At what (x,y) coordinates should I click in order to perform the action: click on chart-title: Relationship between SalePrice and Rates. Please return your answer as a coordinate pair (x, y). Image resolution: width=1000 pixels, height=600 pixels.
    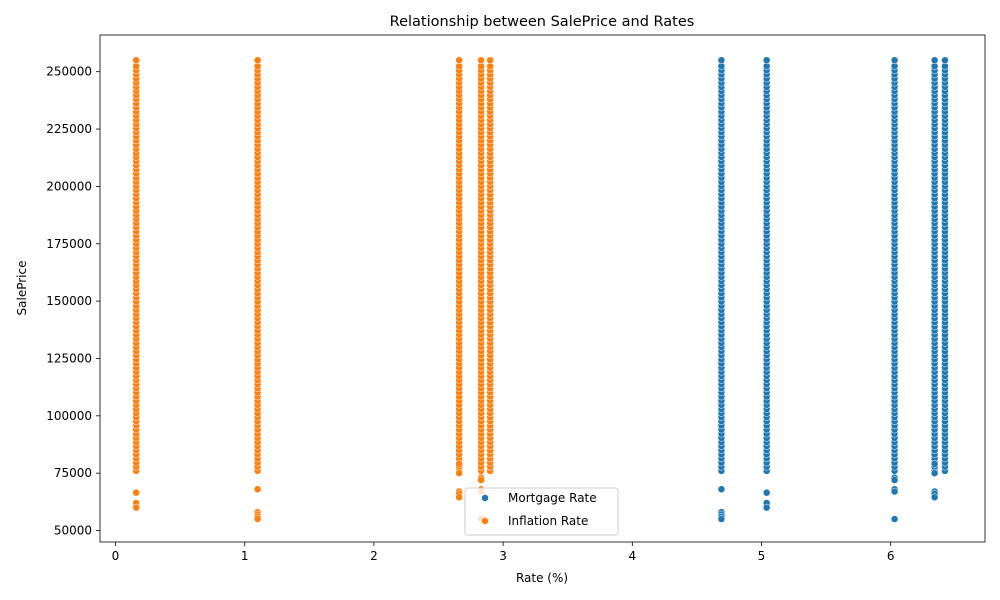
    Looking at the image, I should click on (542, 22).